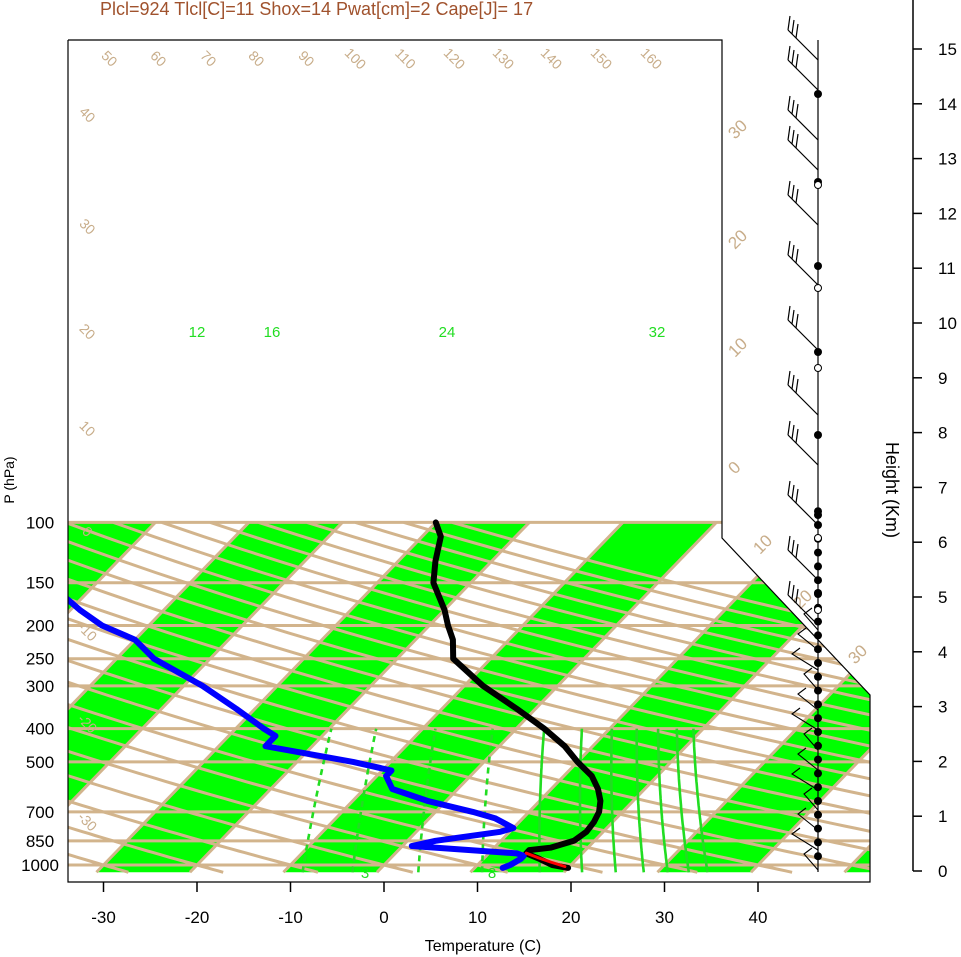  Describe the element at coordinates (383, 917) in the screenshot. I see `x-tick-label: 0` at that location.